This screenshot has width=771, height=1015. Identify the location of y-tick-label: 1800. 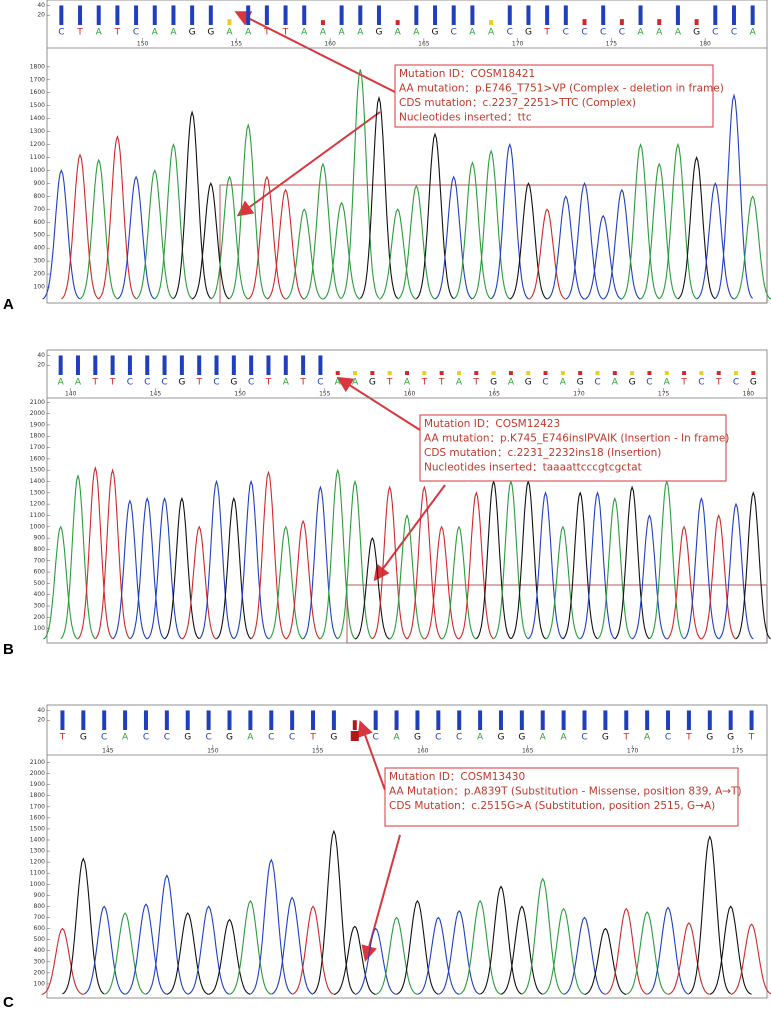
(37, 436).